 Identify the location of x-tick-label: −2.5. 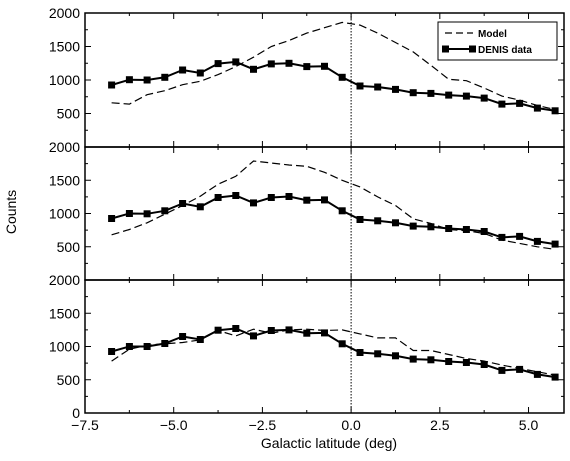
(263, 425).